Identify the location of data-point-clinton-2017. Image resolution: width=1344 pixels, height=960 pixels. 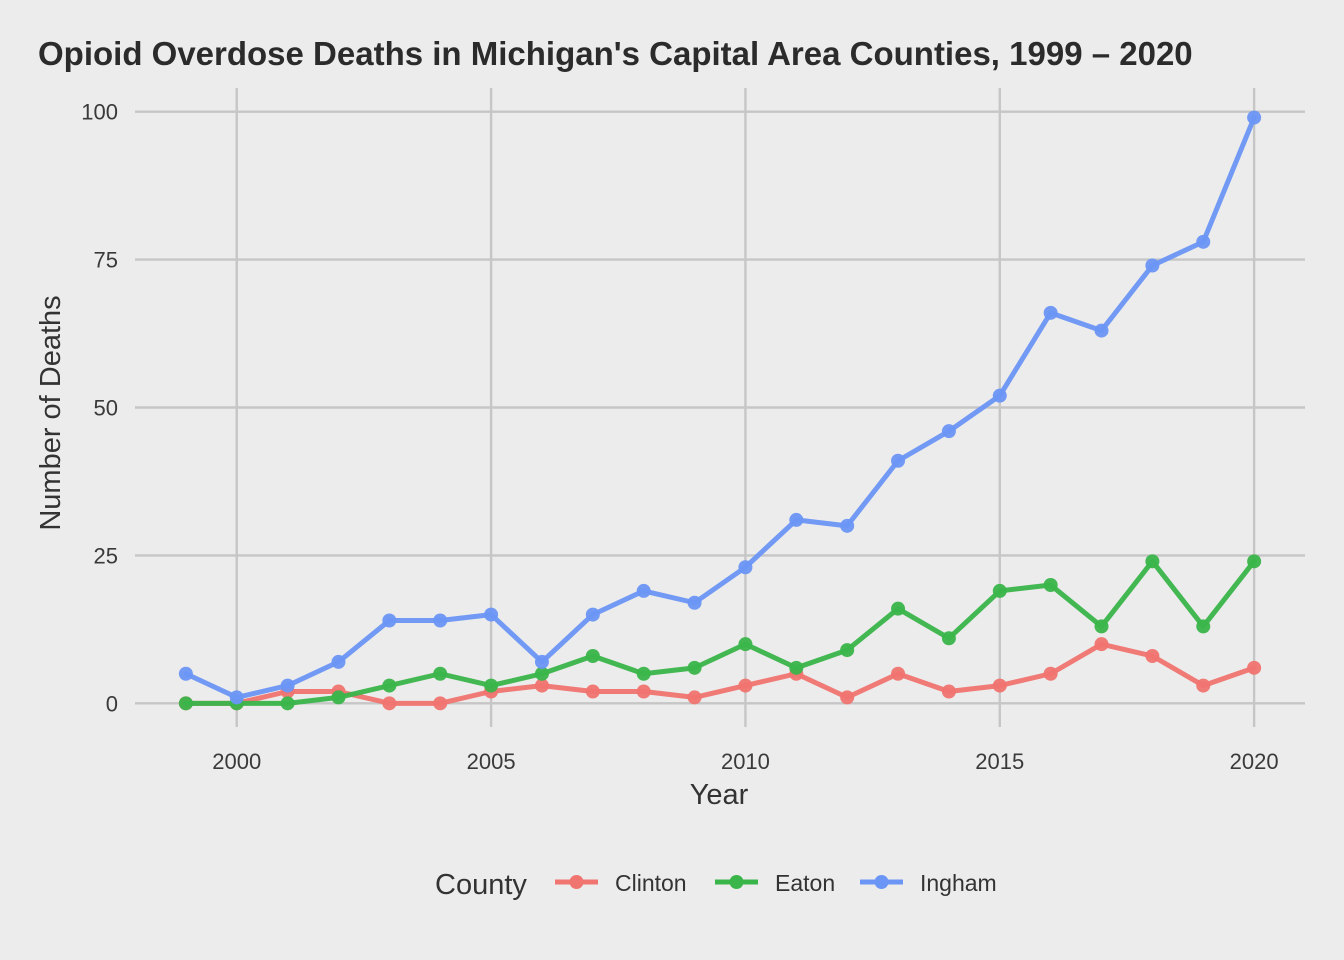
(1101, 644).